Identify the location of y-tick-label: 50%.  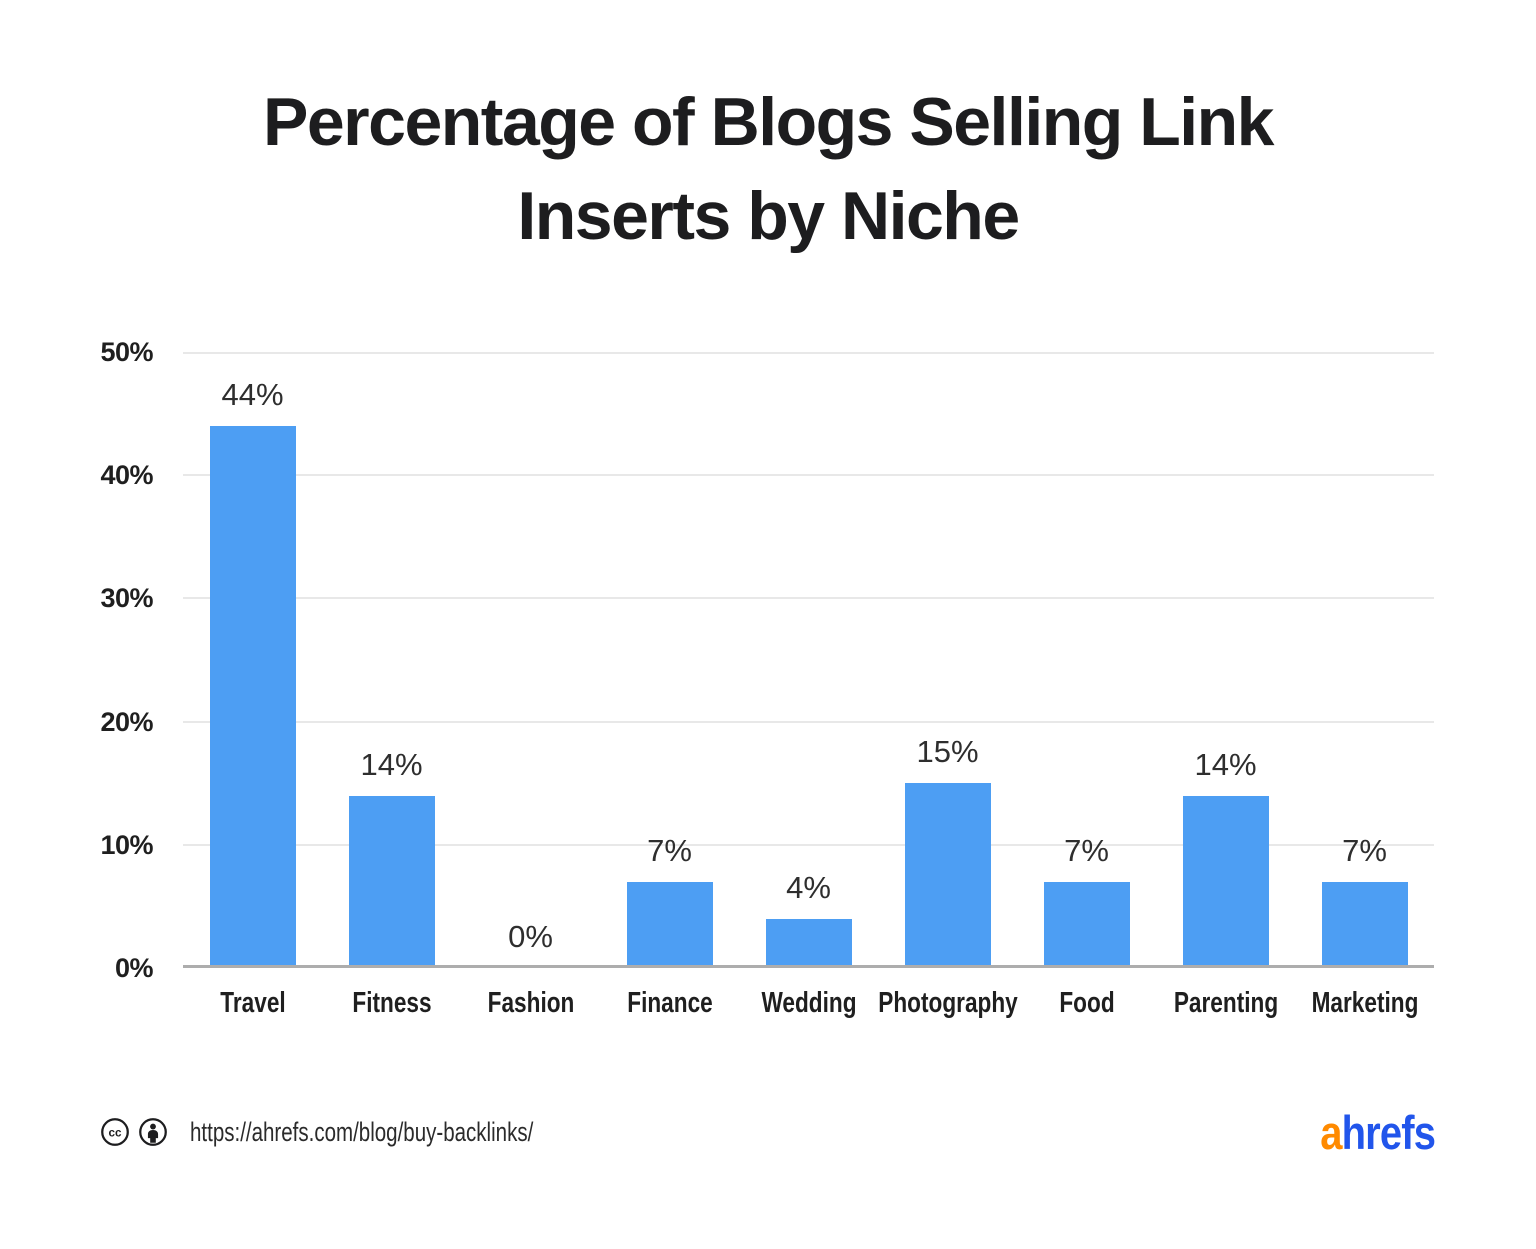
(126, 352).